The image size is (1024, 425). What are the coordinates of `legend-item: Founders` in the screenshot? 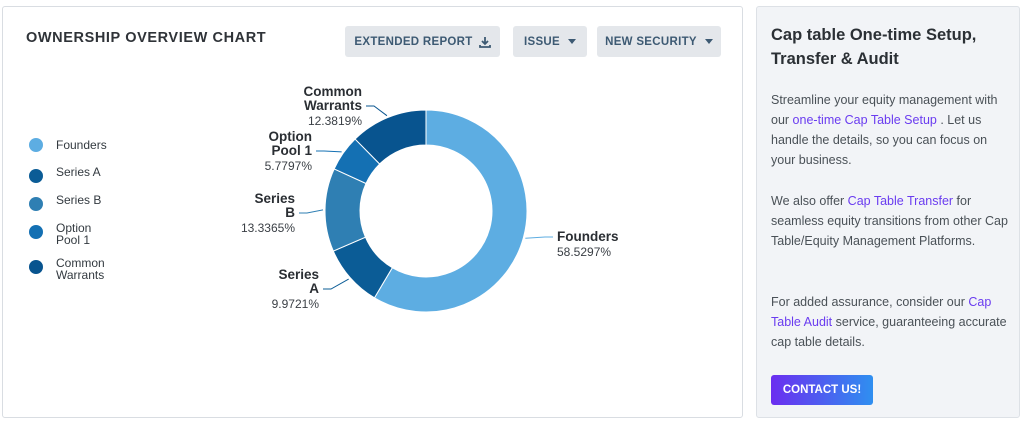 It's located at (72, 145).